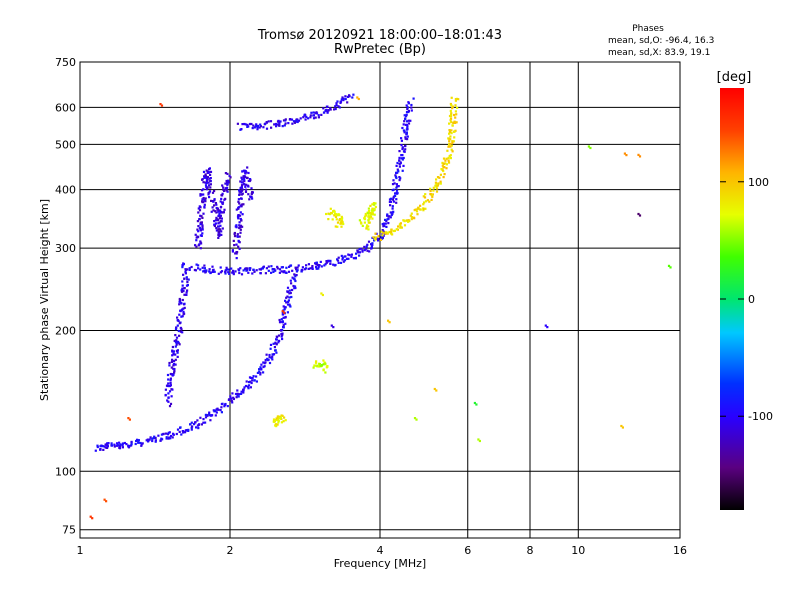 The height and width of the screenshot is (600, 800). I want to click on phase-info-heading: Phases, so click(648, 29).